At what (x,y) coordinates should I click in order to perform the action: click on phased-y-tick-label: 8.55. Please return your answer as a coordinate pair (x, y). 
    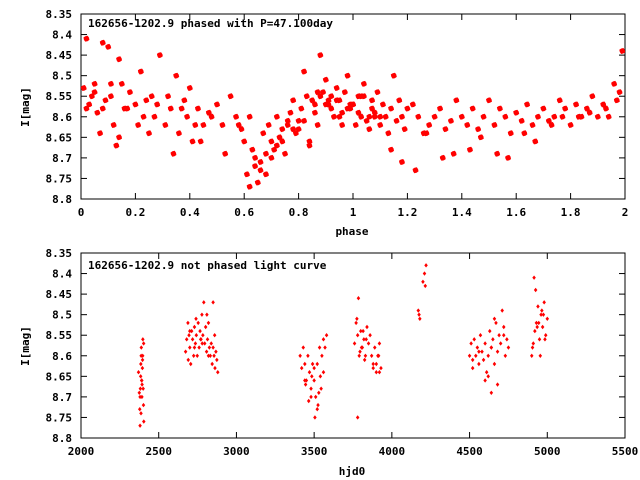
    Looking at the image, I should click on (59, 96).